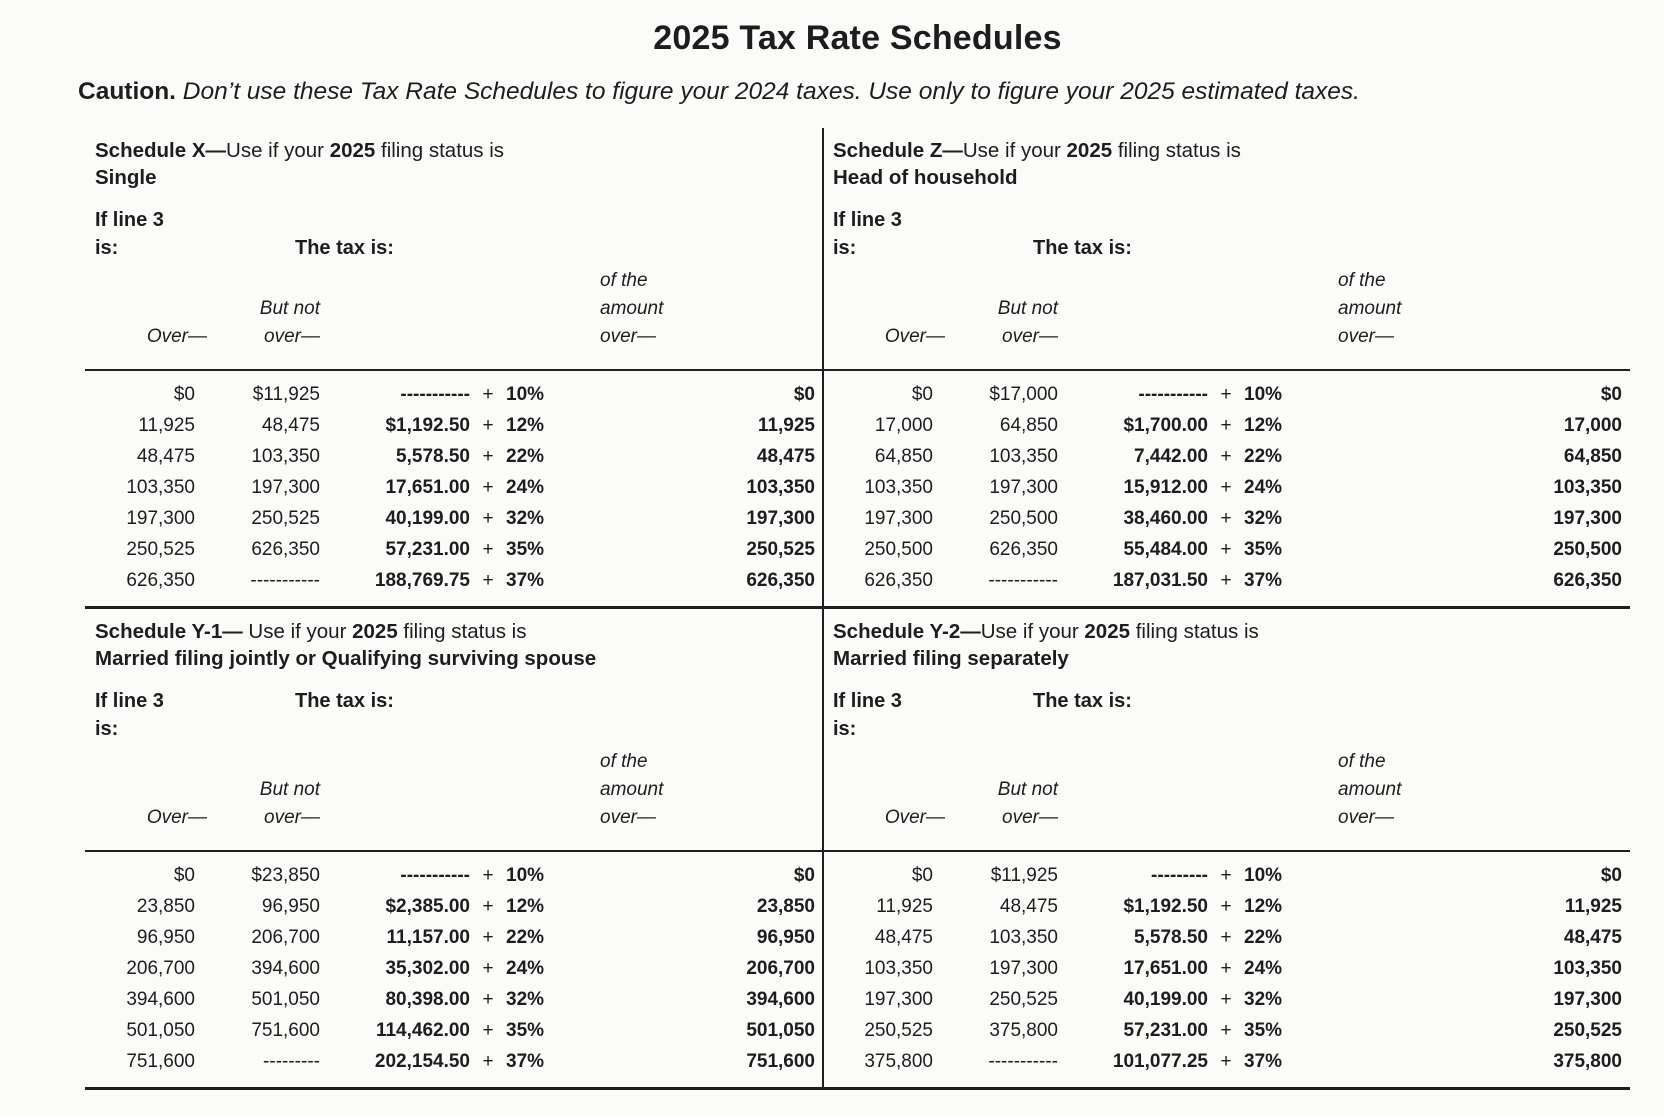  I want to click on schedule-name: Schedule Y-2—, so click(907, 631).